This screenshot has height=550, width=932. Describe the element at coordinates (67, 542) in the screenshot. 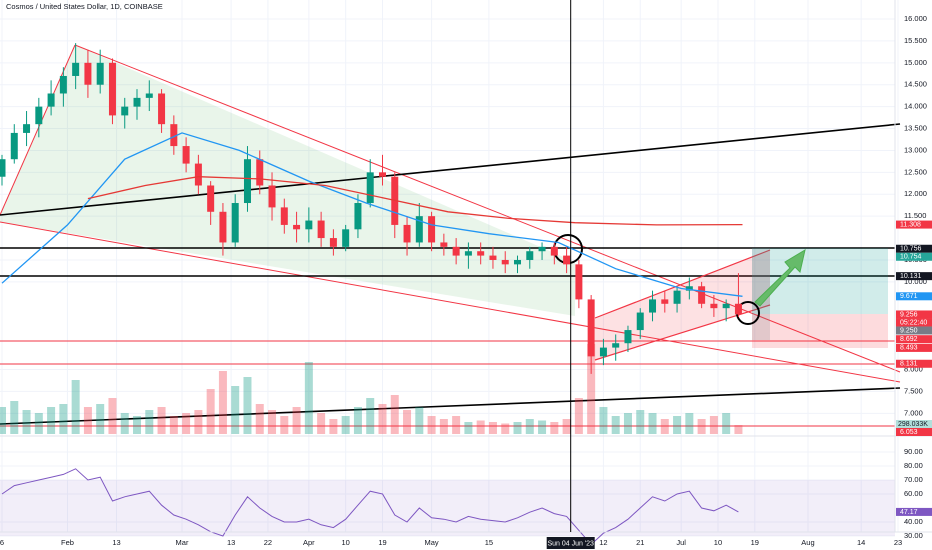

I see `x-tick-label: Feb` at that location.